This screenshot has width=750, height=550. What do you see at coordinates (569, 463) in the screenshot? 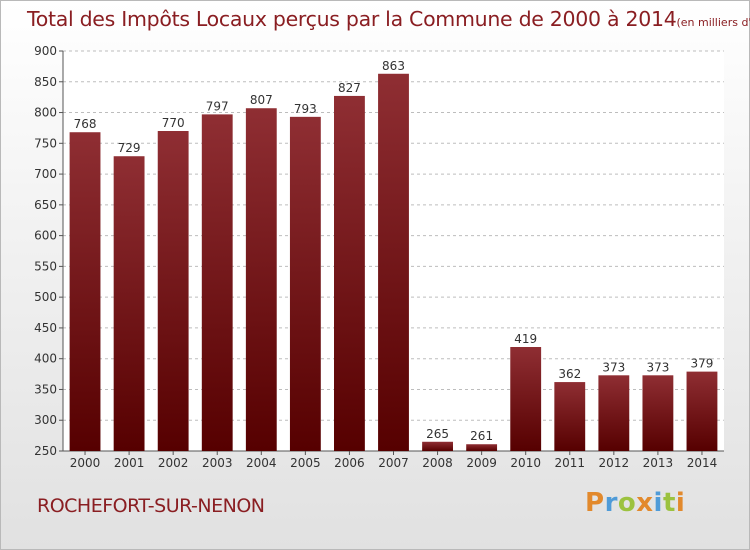
I see `x-tick-label: 2011` at bounding box center [569, 463].